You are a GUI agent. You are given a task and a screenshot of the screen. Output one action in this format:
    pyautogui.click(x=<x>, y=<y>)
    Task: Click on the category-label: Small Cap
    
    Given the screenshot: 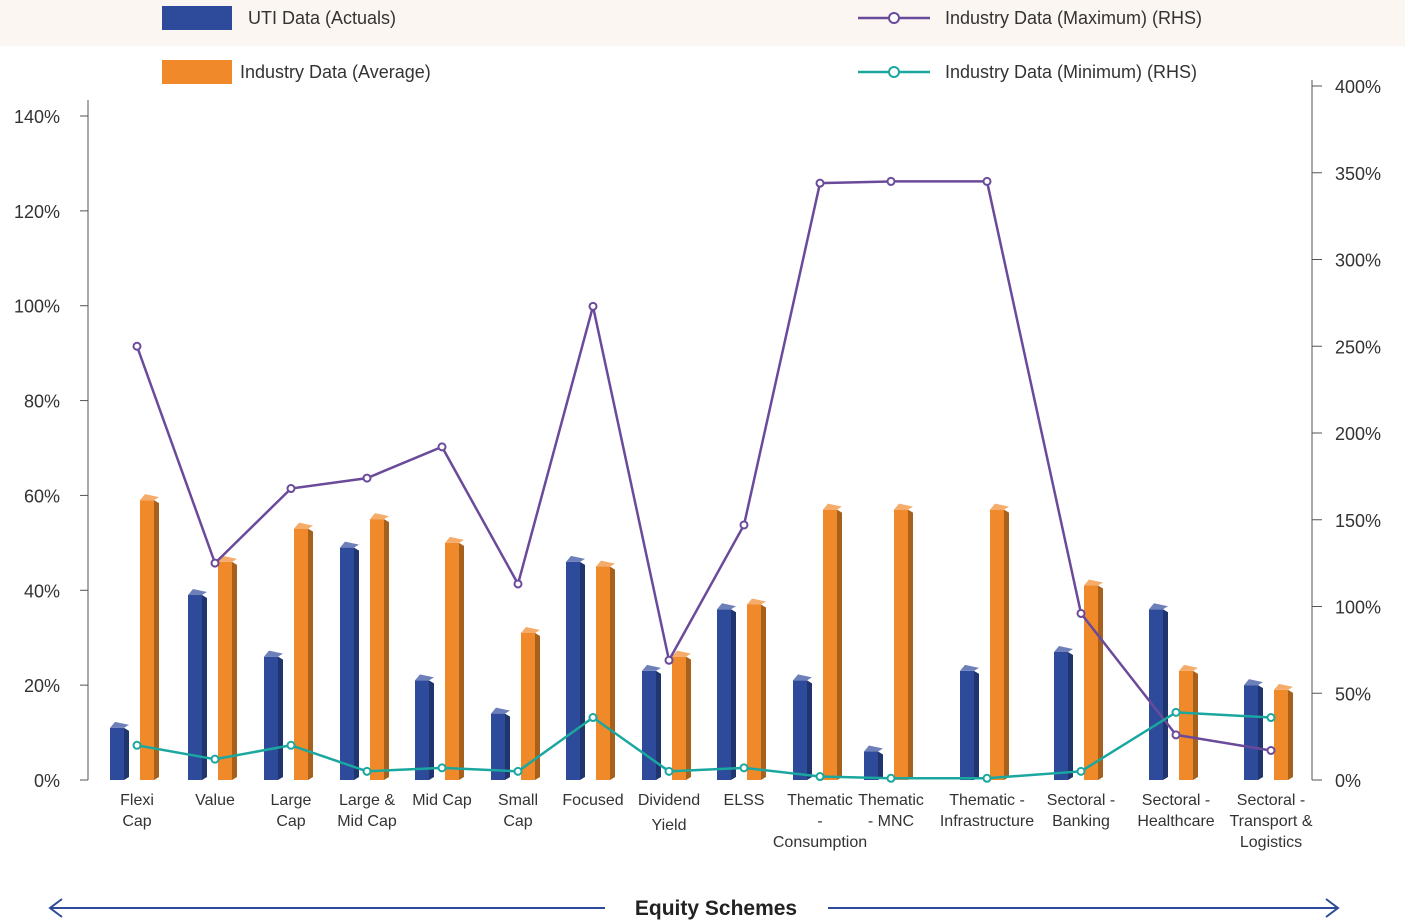 What is the action you would take?
    pyautogui.click(x=518, y=811)
    